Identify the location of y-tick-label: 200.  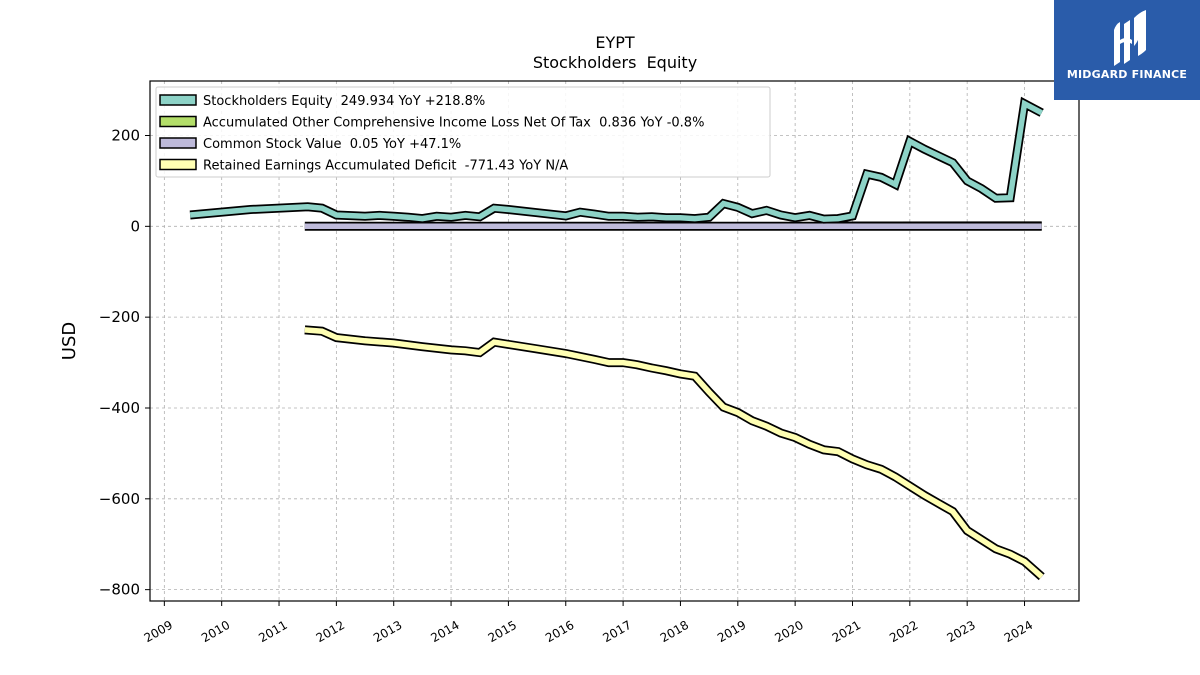
(125, 135).